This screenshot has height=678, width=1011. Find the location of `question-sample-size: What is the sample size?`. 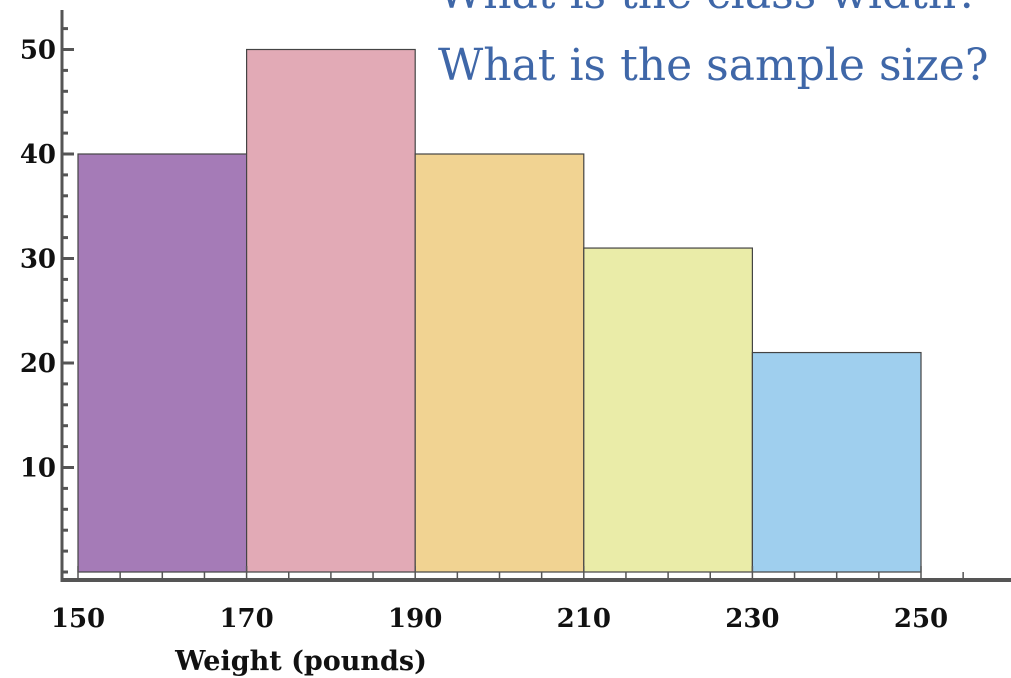

question-sample-size: What is the sample size? is located at coordinates (713, 65).